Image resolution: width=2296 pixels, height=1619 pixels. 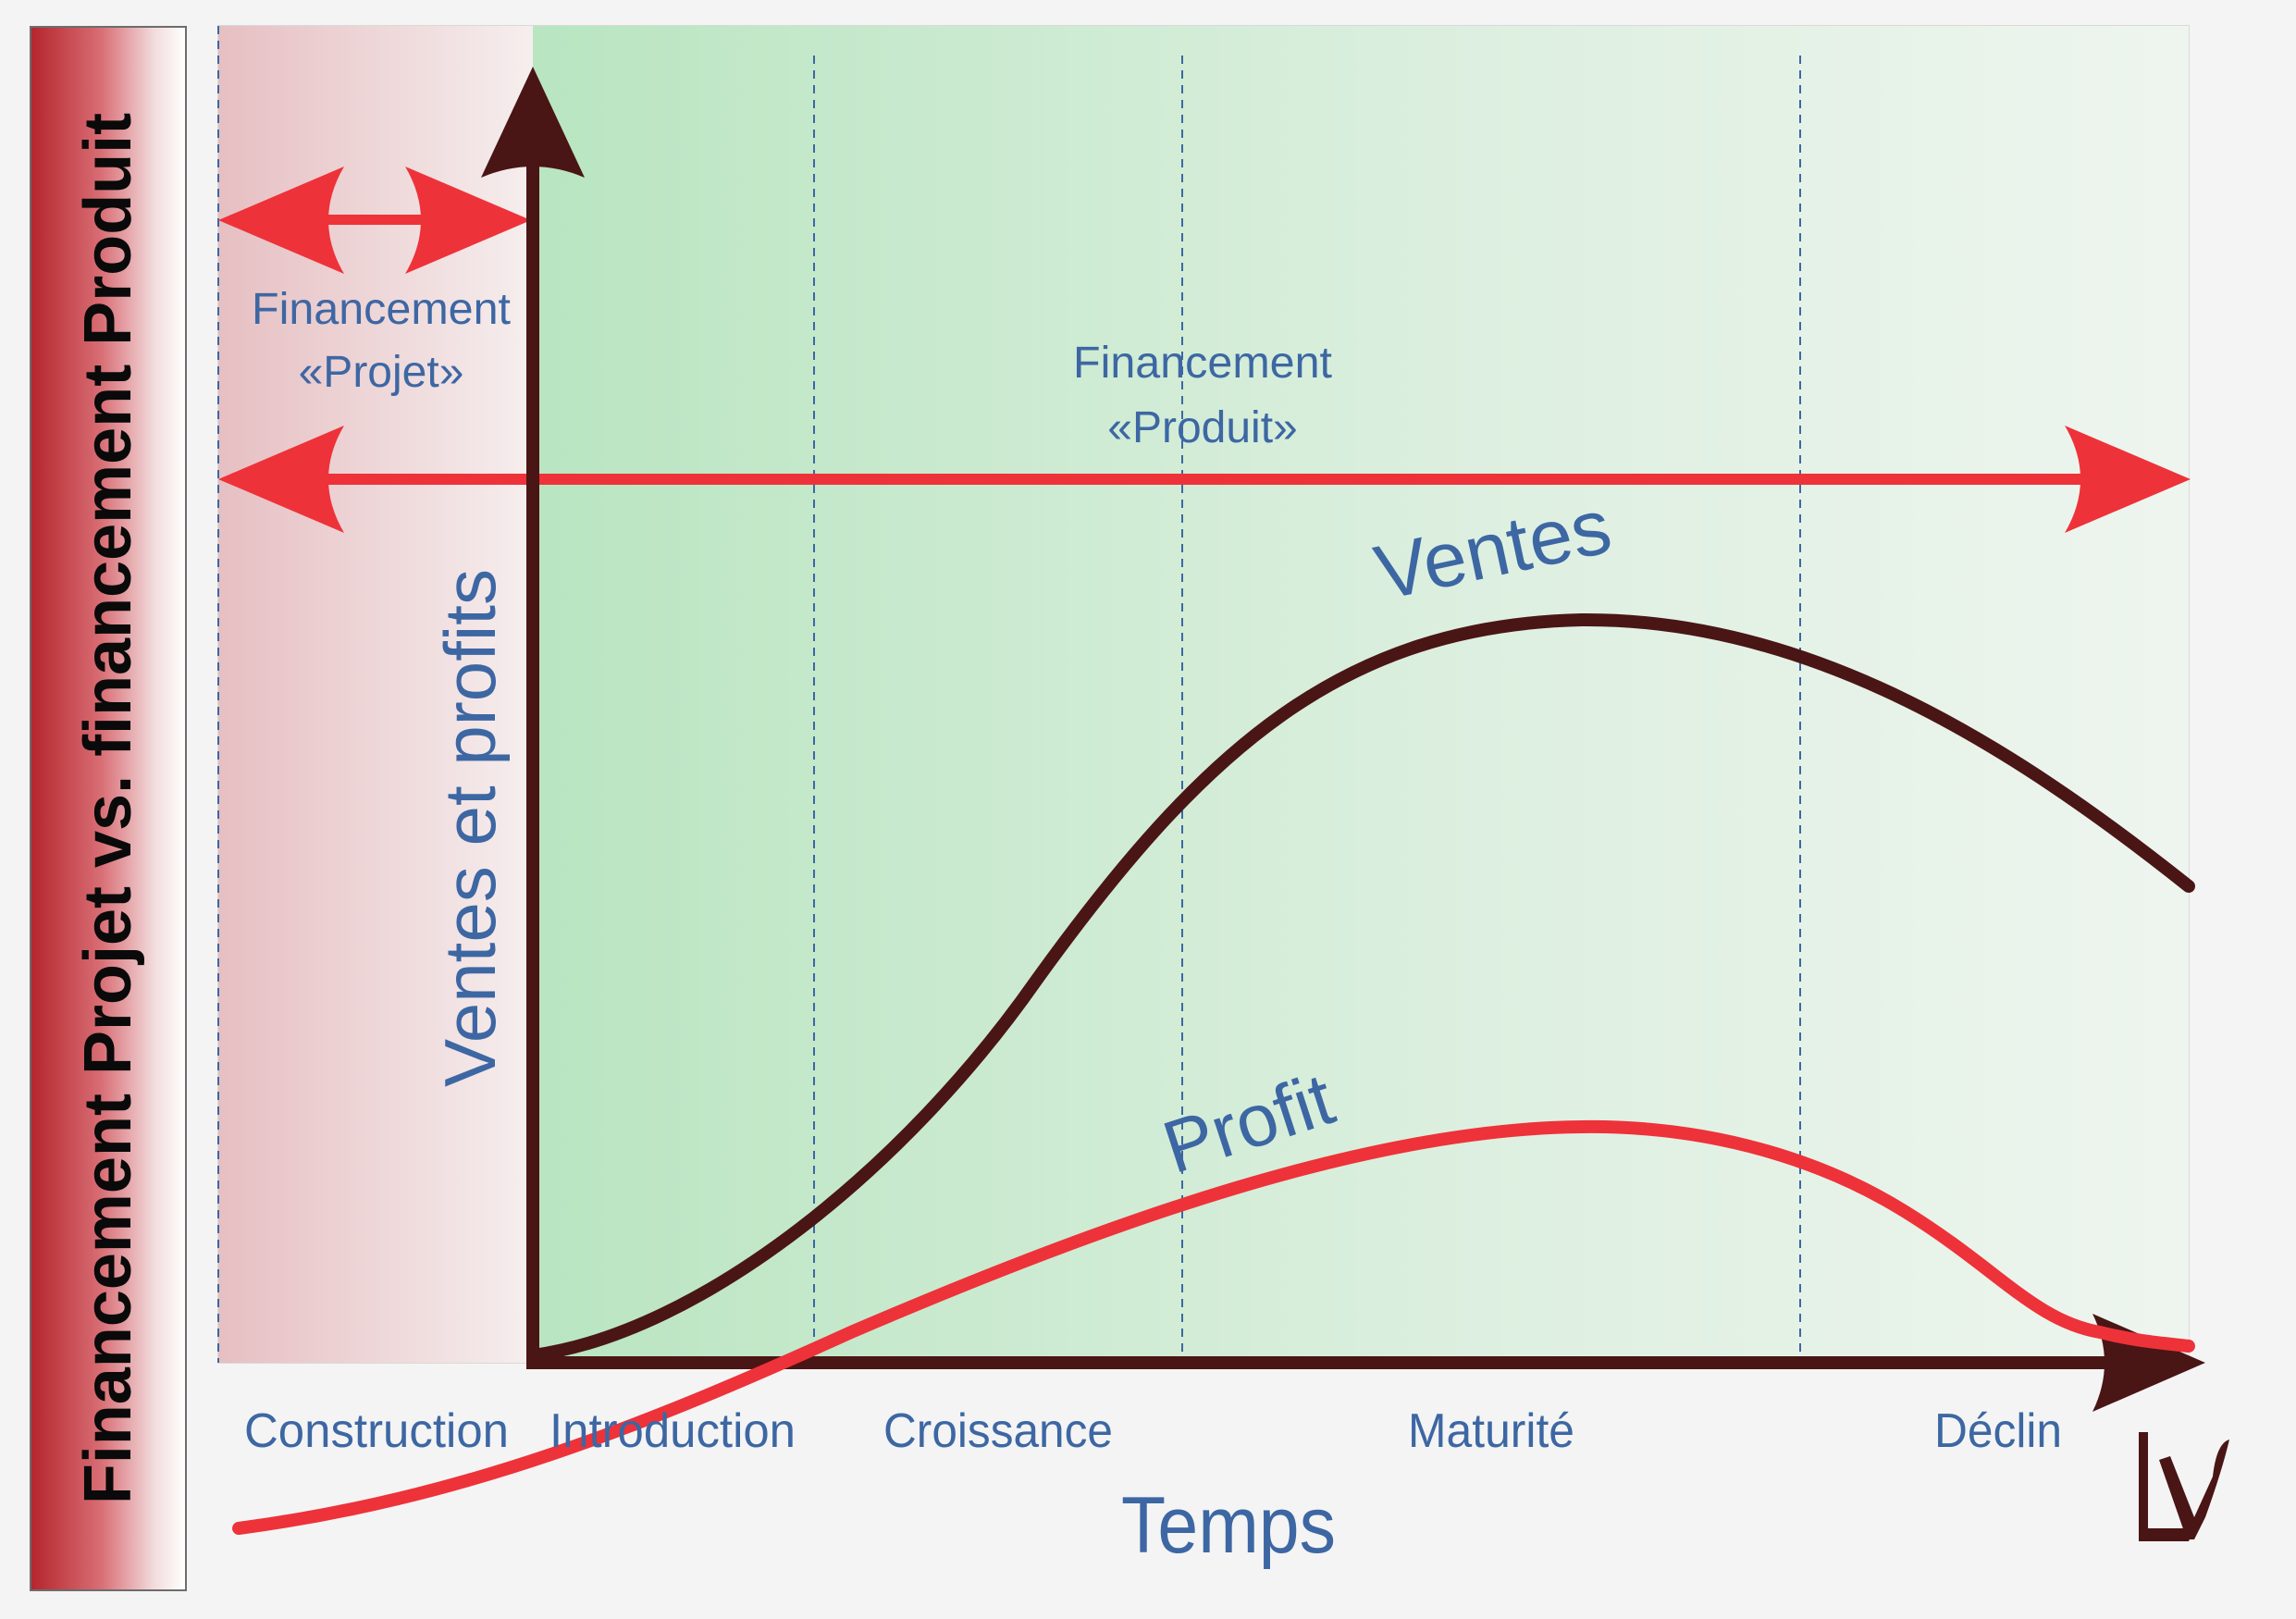 I want to click on phase-label-construction: Construction, so click(x=376, y=1431).